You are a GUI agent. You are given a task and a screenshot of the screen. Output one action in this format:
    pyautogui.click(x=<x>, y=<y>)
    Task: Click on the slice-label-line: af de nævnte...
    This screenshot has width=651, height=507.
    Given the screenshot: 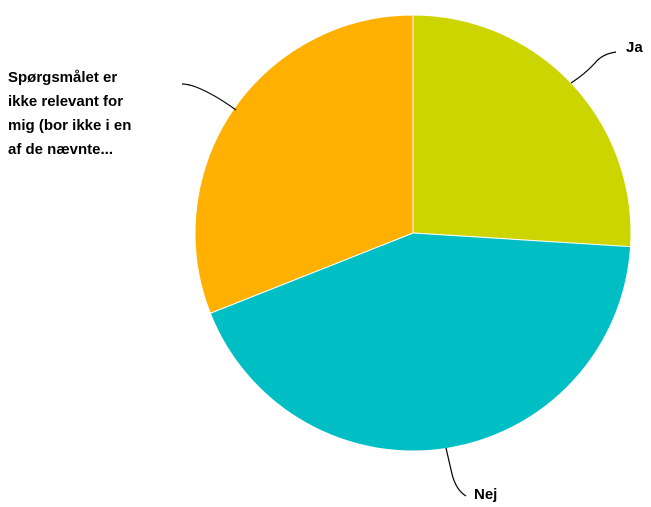 What is the action you would take?
    pyautogui.click(x=60, y=149)
    